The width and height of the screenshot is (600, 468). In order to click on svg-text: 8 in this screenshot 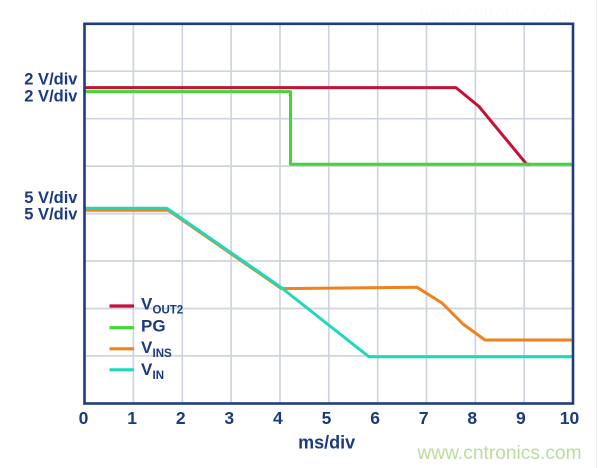, I will do `click(472, 418)`.